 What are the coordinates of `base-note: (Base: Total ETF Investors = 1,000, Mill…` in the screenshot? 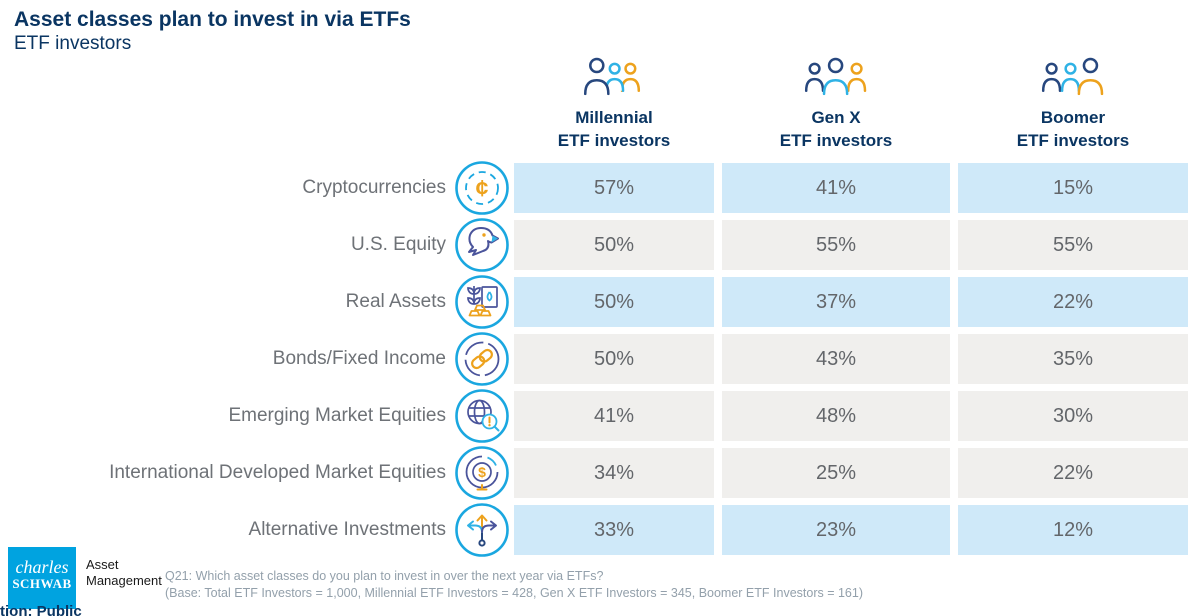 It's located at (514, 593).